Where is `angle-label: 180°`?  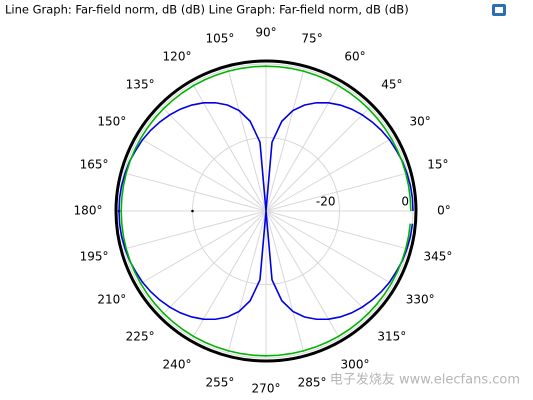 angle-label: 180° is located at coordinates (88, 211).